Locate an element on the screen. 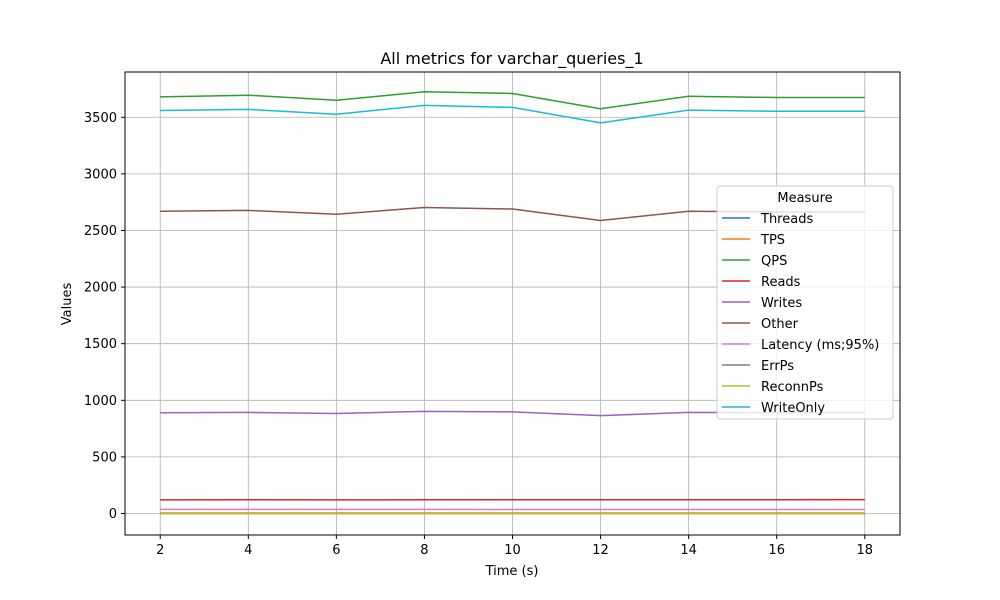  x-axis-label: Time (s) is located at coordinates (512, 571).